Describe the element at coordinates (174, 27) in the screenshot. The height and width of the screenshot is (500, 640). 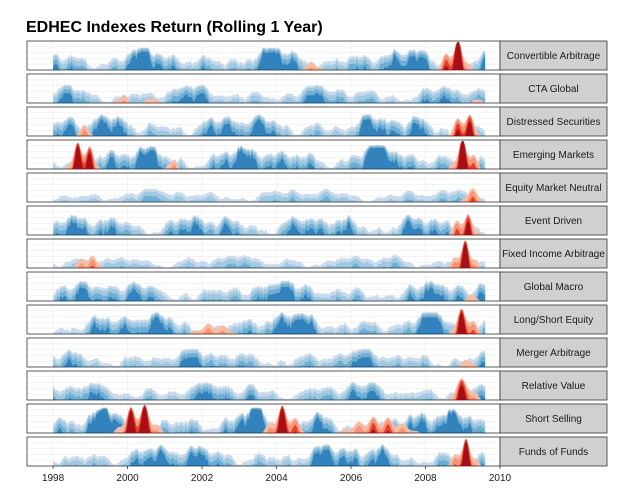
I see `chart-title: EDHEC Indexes Return (Rolling 1 Year)` at that location.